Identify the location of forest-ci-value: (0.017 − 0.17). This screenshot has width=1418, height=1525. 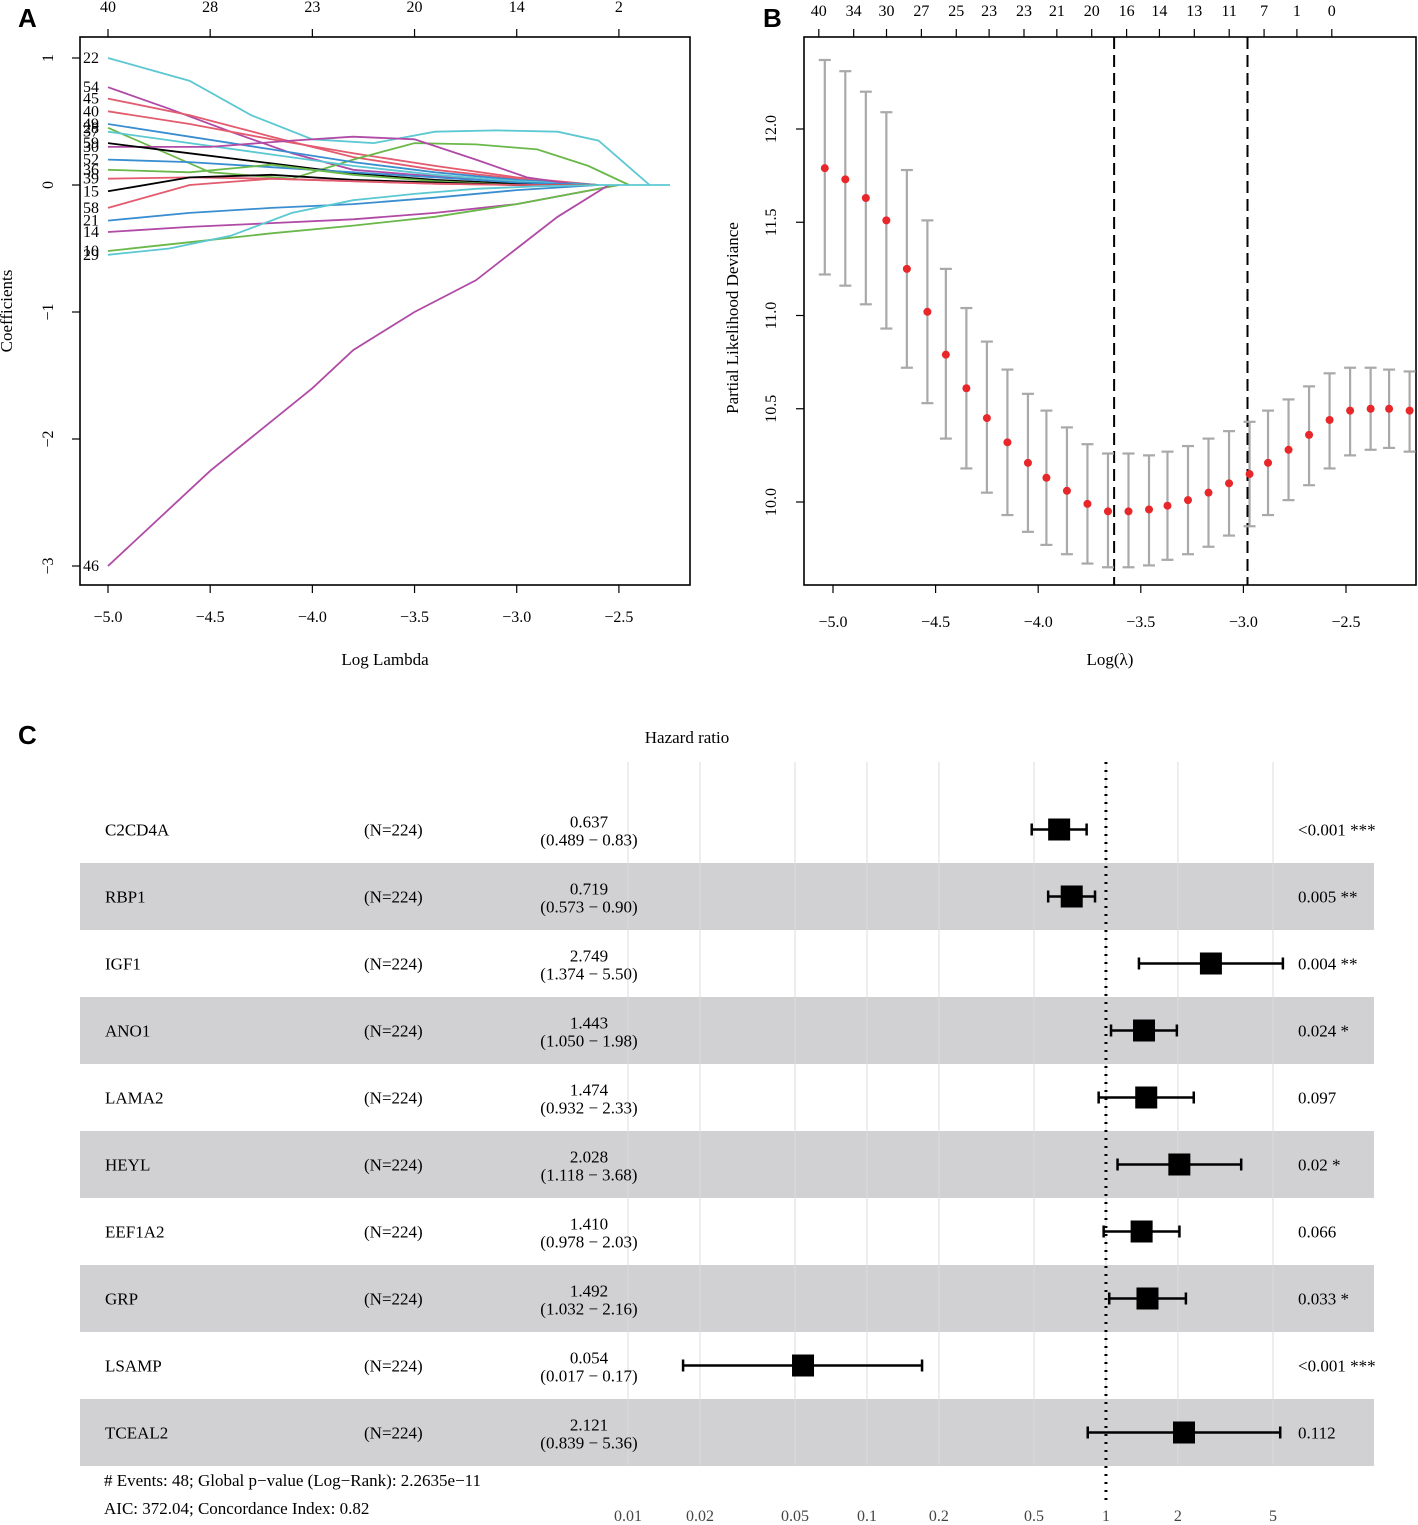
(588, 1376).